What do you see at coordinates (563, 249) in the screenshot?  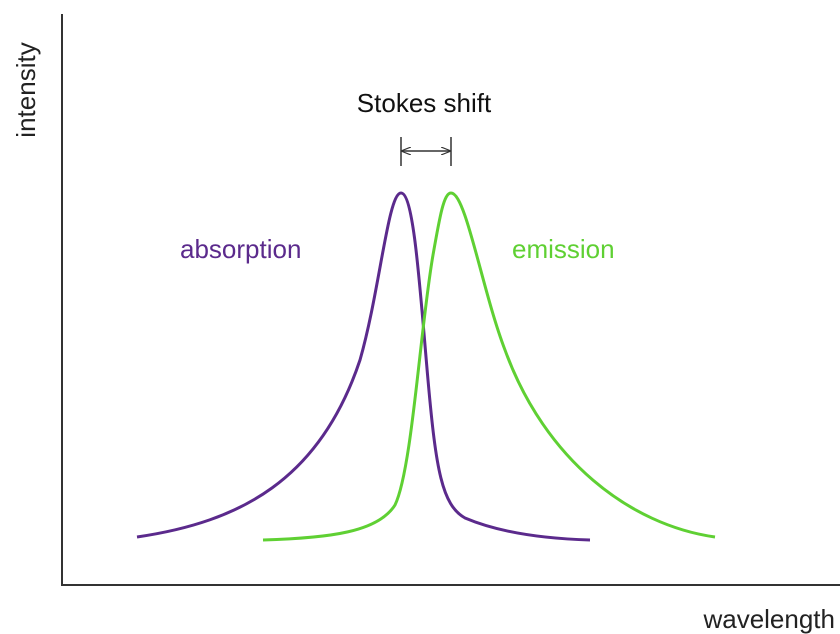 I see `curve-label: emission` at bounding box center [563, 249].